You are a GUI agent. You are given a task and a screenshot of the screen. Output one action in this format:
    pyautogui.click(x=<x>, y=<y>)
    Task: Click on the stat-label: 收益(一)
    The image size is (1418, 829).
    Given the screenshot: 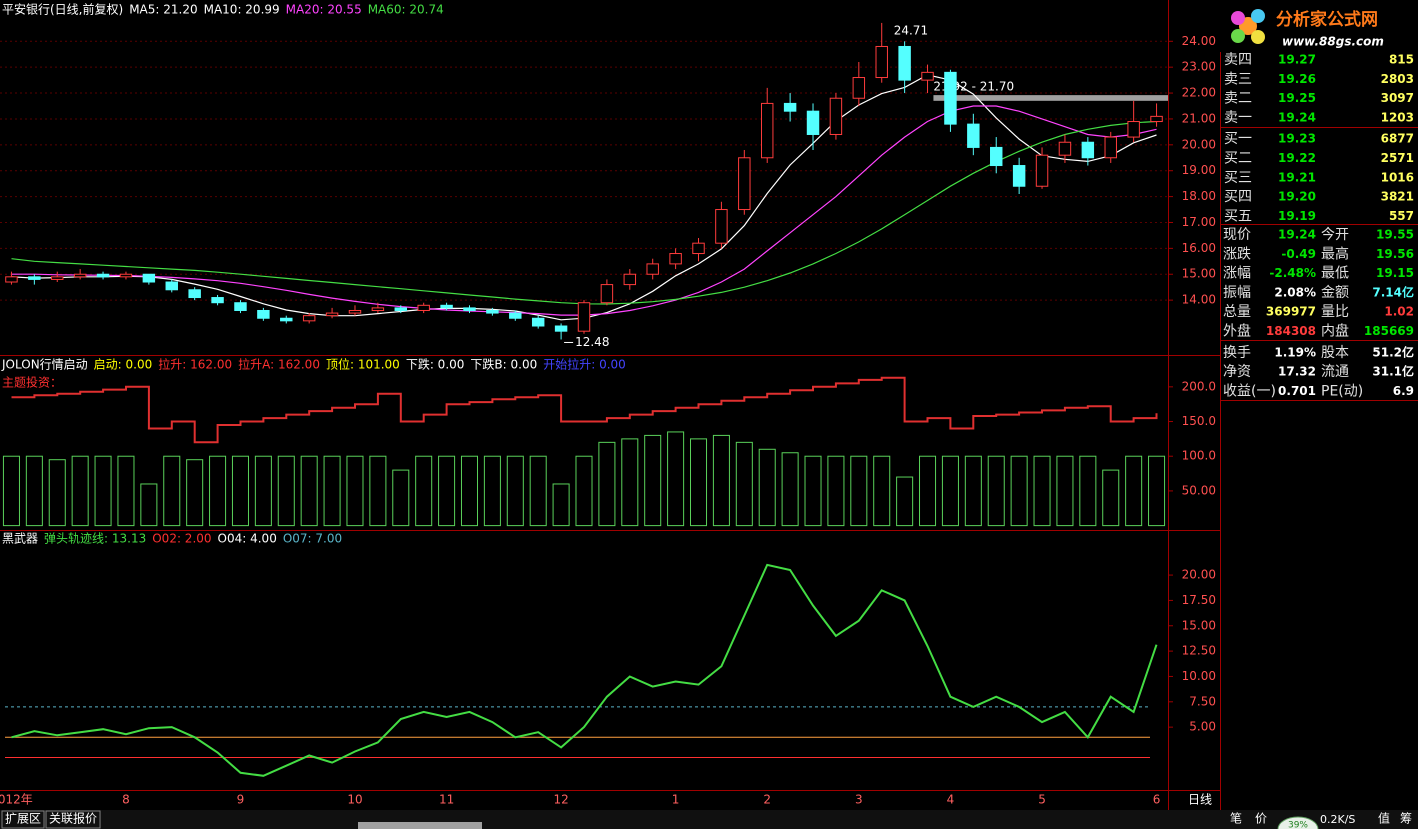 What is the action you would take?
    pyautogui.click(x=1249, y=391)
    